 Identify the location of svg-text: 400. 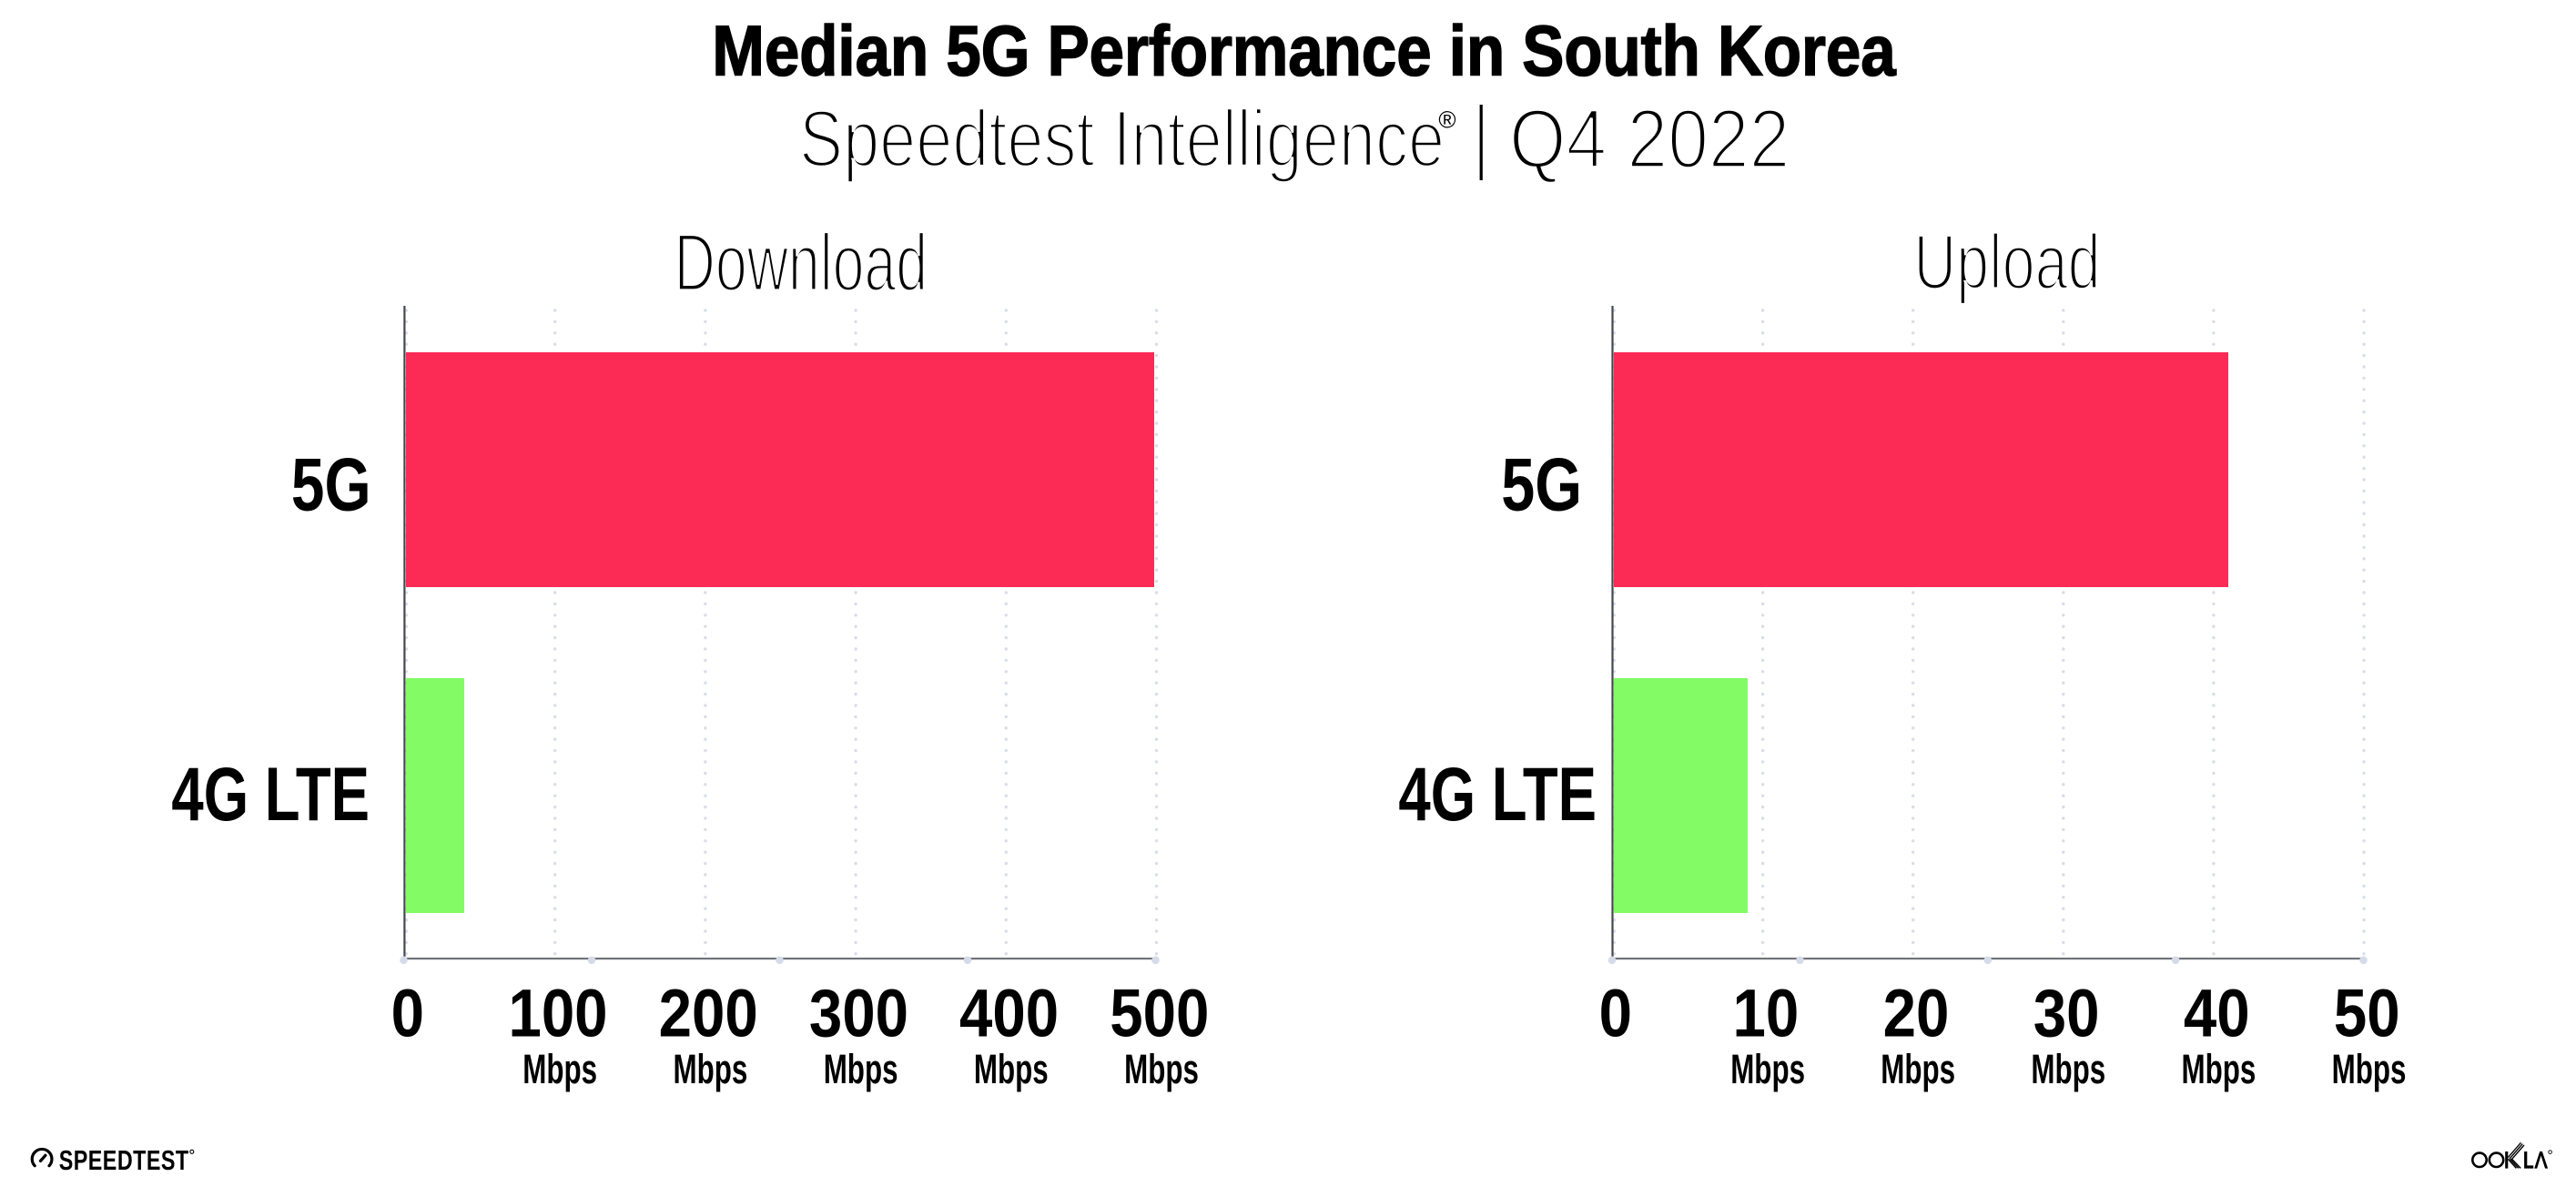
(1009, 1014).